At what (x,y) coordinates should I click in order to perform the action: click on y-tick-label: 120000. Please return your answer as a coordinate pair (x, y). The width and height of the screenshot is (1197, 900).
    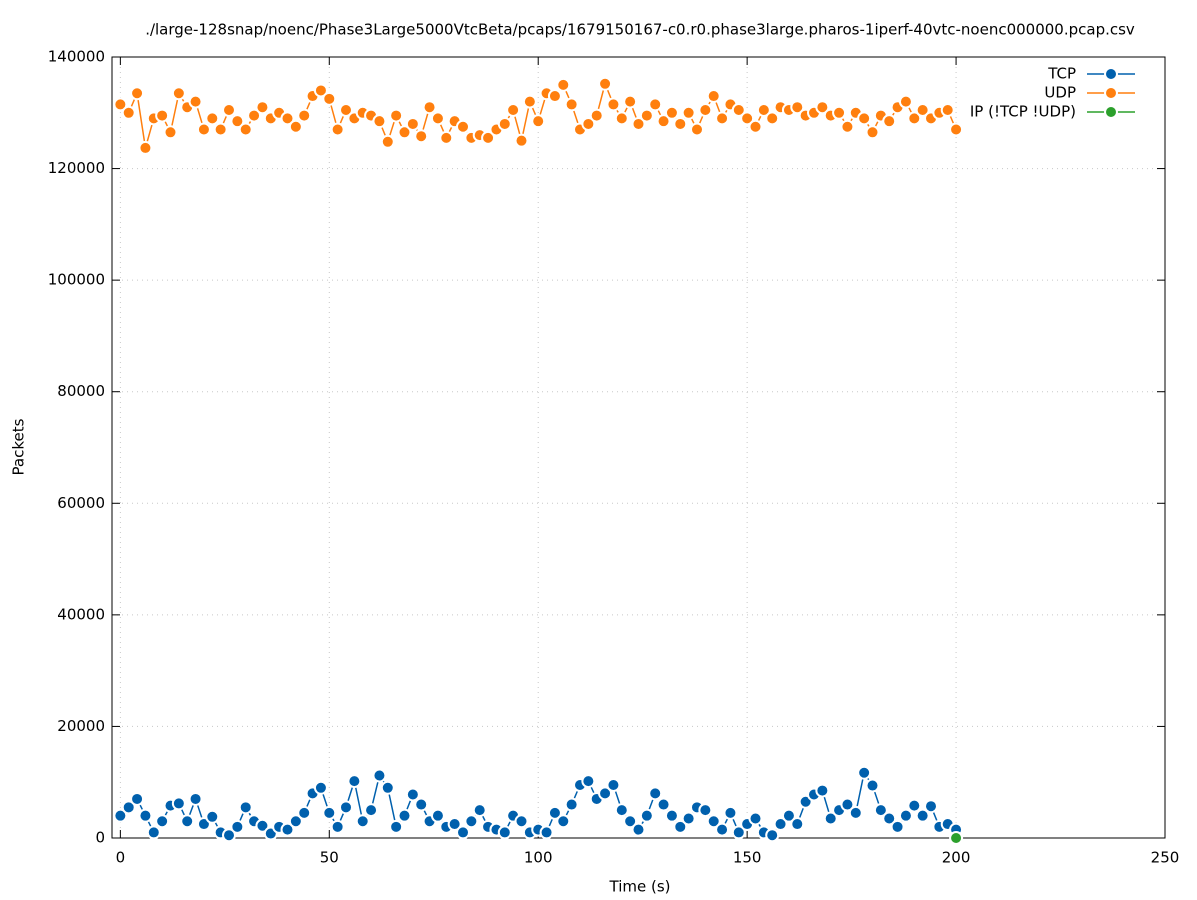
    Looking at the image, I should click on (76, 168).